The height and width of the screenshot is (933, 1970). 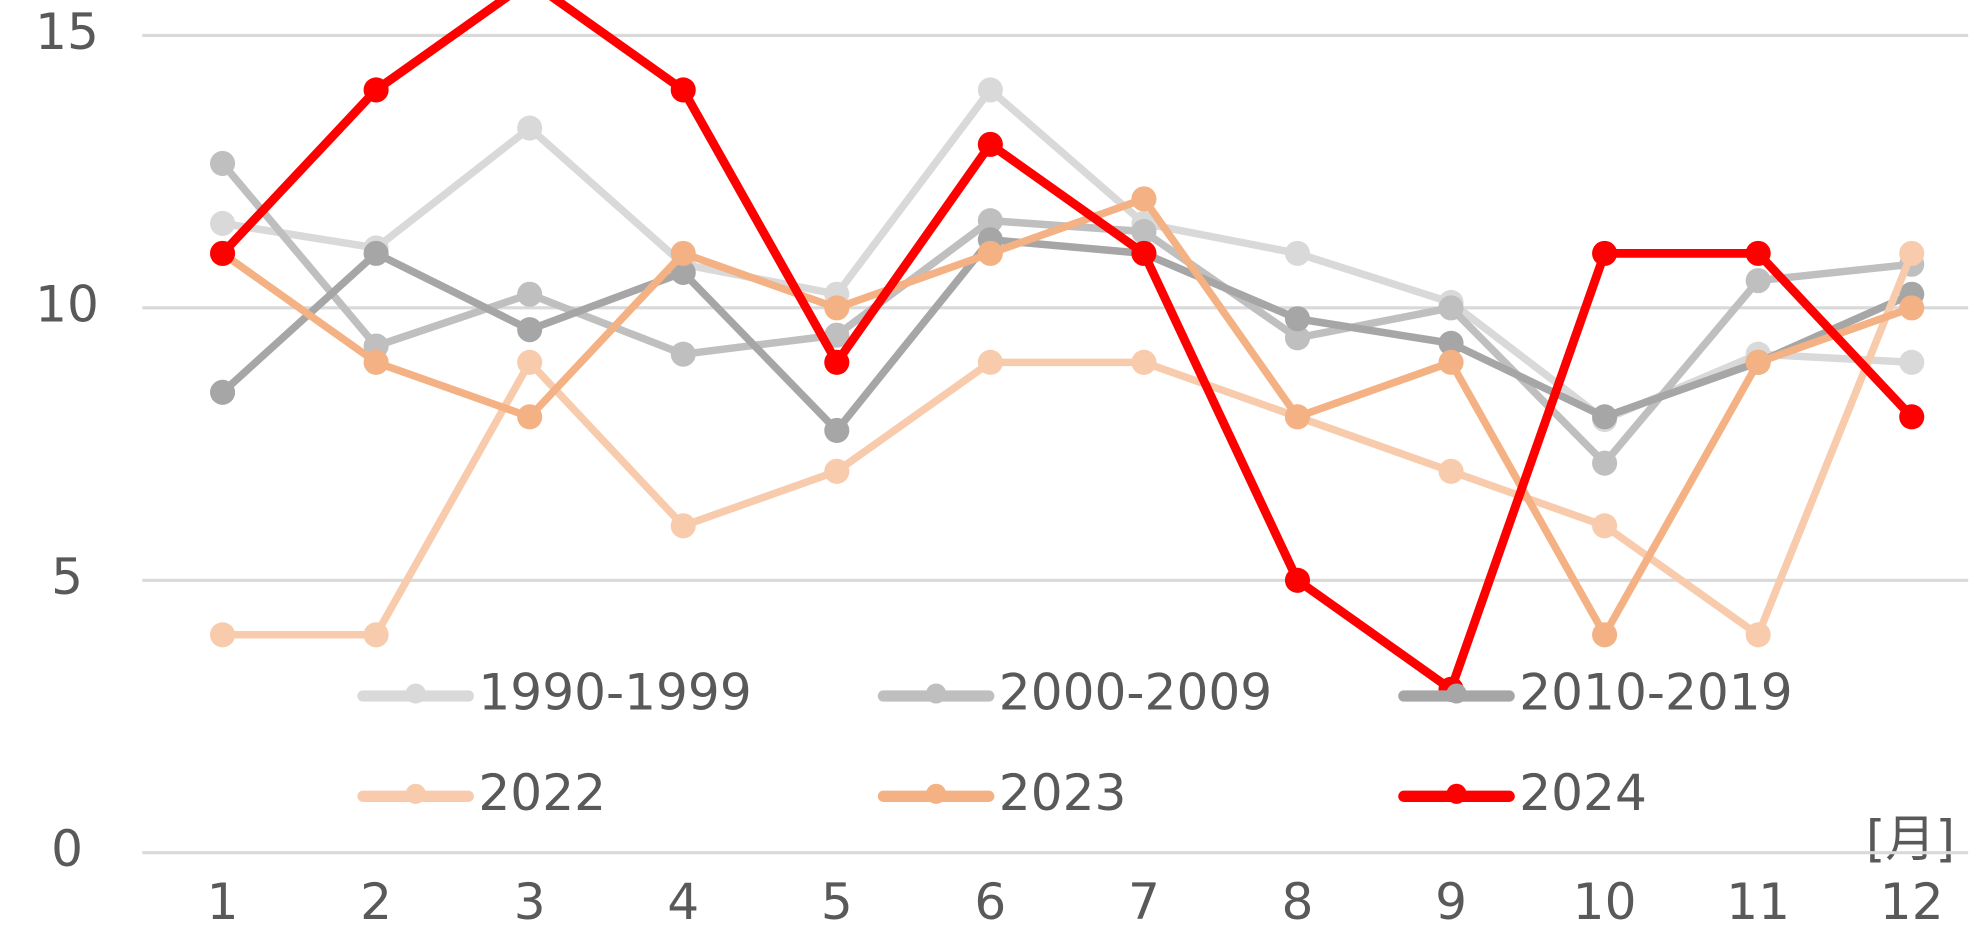 What do you see at coordinates (1912, 901) in the screenshot?
I see `x-tick-label: 12` at bounding box center [1912, 901].